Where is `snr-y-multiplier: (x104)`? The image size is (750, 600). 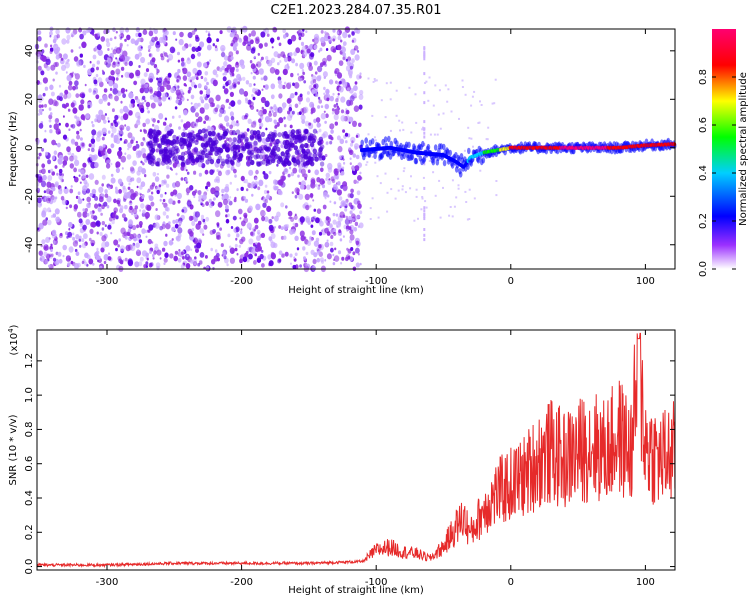
snr-y-multiplier: (x104) is located at coordinates (13, 339).